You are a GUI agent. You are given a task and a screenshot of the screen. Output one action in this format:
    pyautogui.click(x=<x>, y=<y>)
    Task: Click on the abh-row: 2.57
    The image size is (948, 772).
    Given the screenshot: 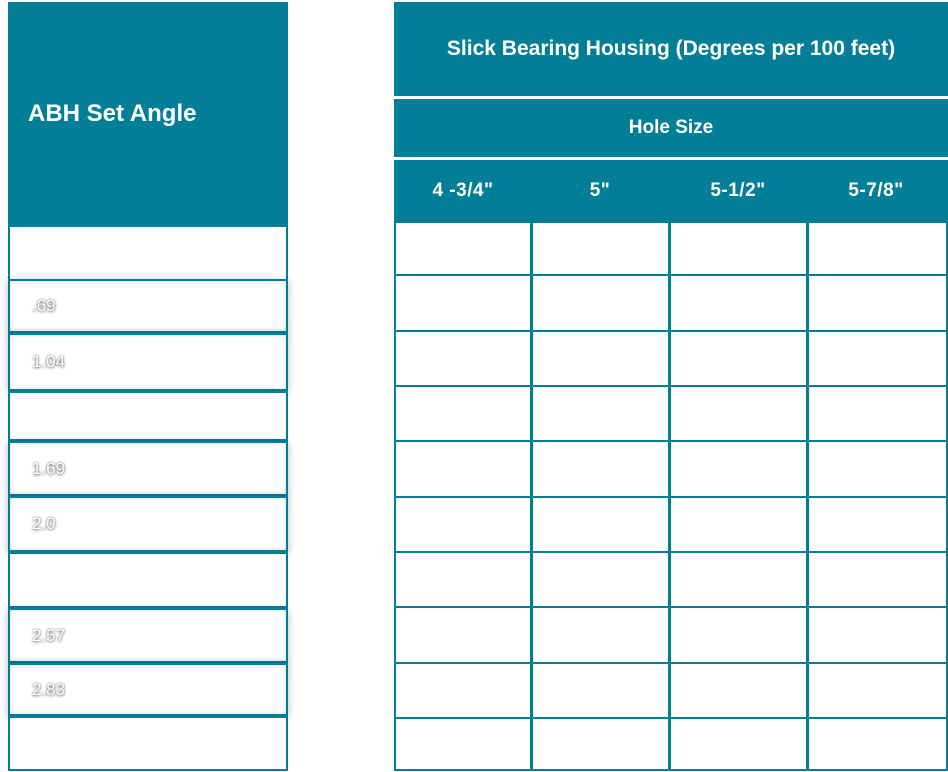 What is the action you would take?
    pyautogui.click(x=148, y=635)
    